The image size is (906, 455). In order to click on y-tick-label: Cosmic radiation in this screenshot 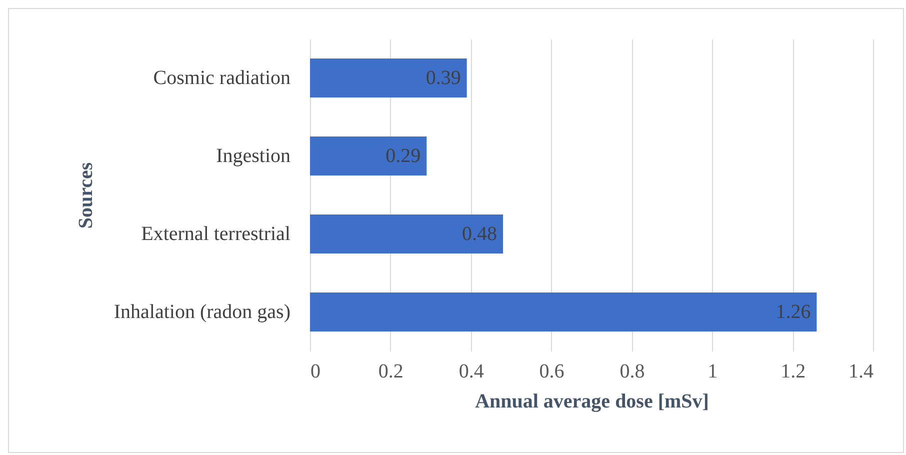, I will do `click(221, 78)`.